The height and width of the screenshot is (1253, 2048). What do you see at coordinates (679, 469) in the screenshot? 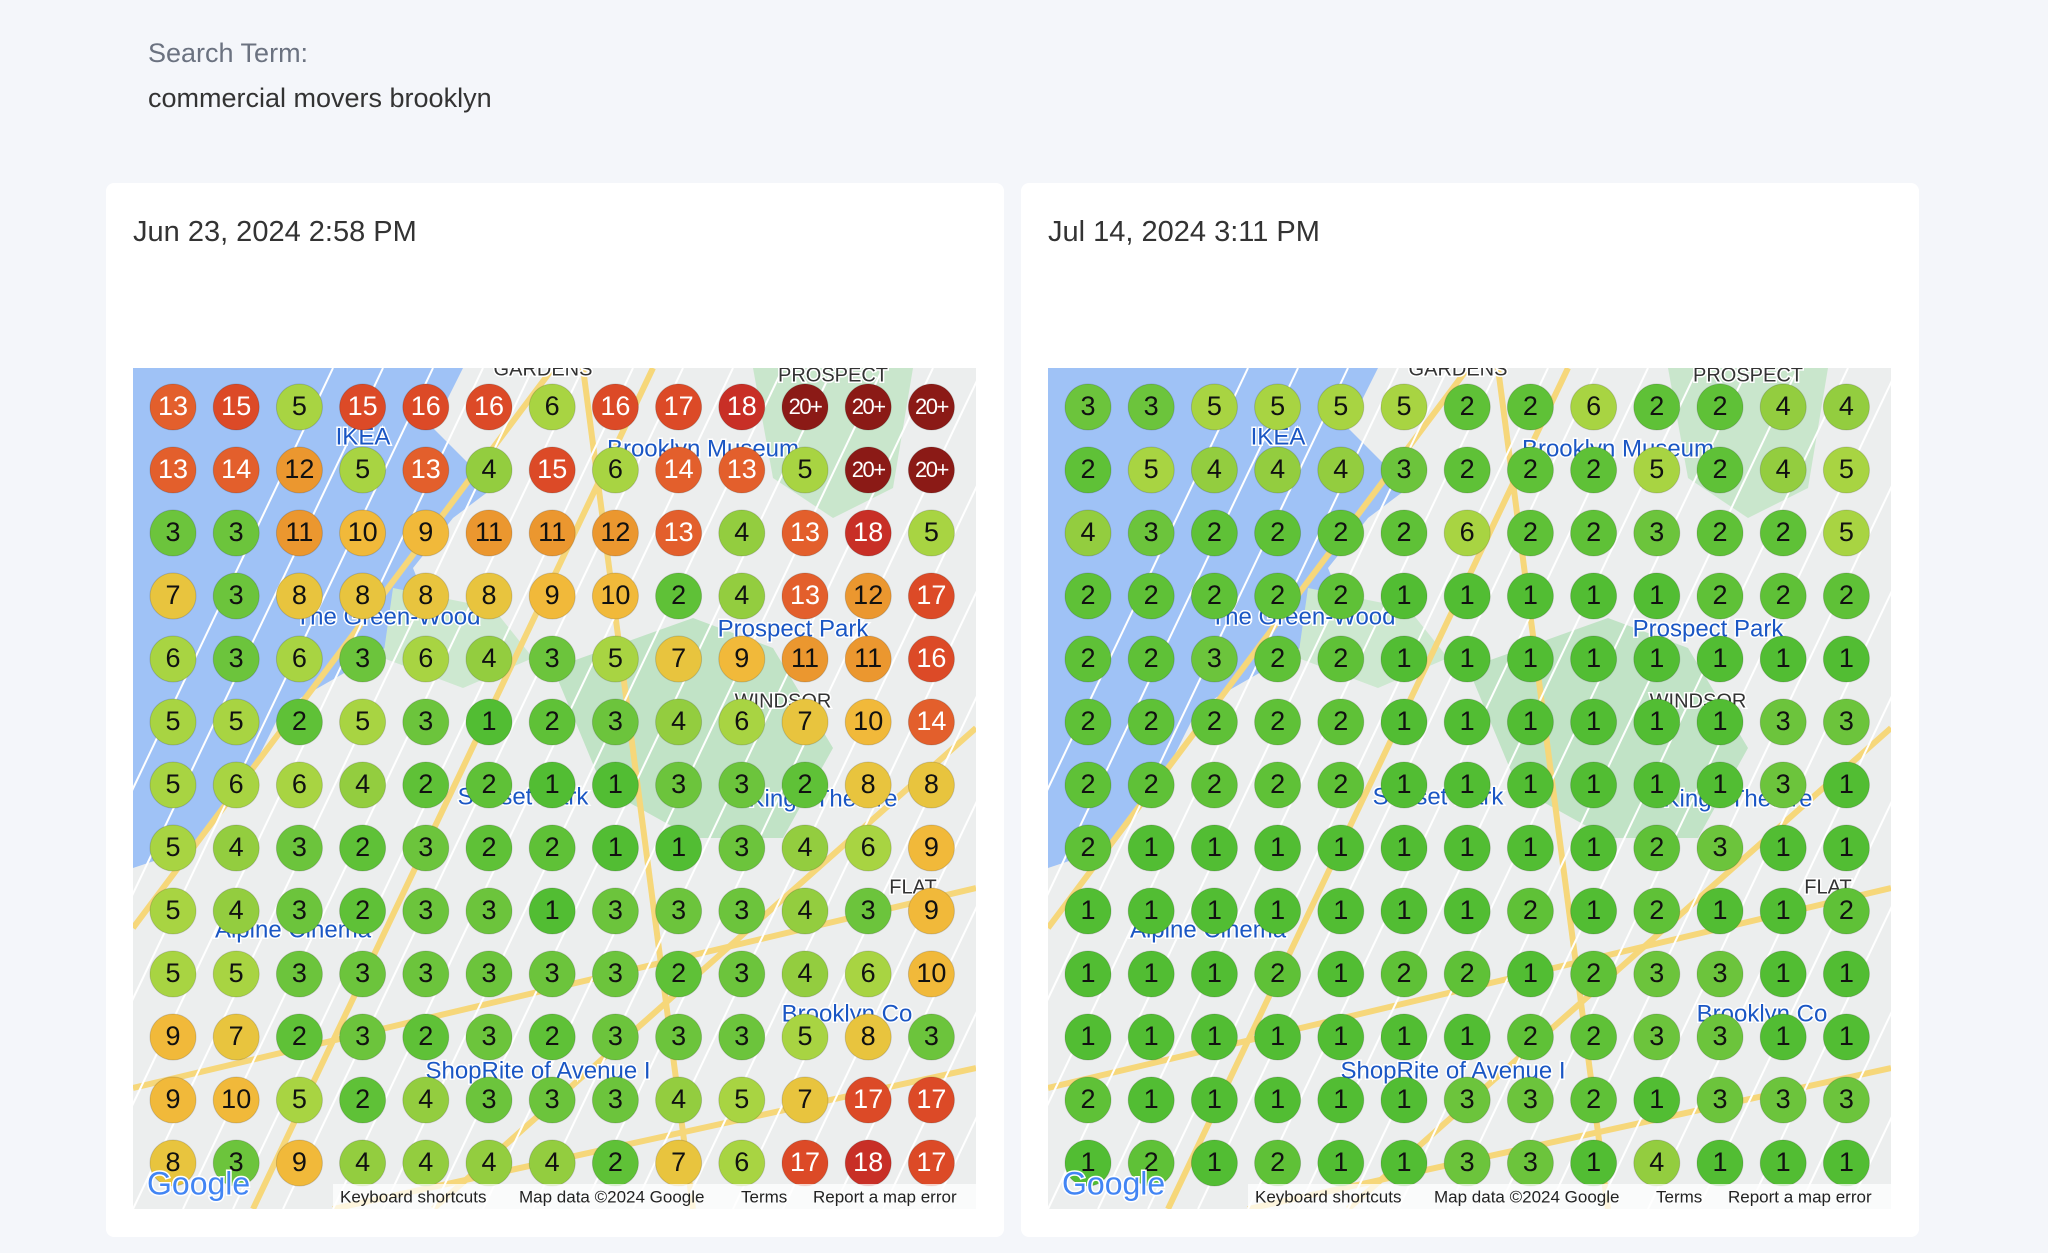
I see `rank-value: 14` at bounding box center [679, 469].